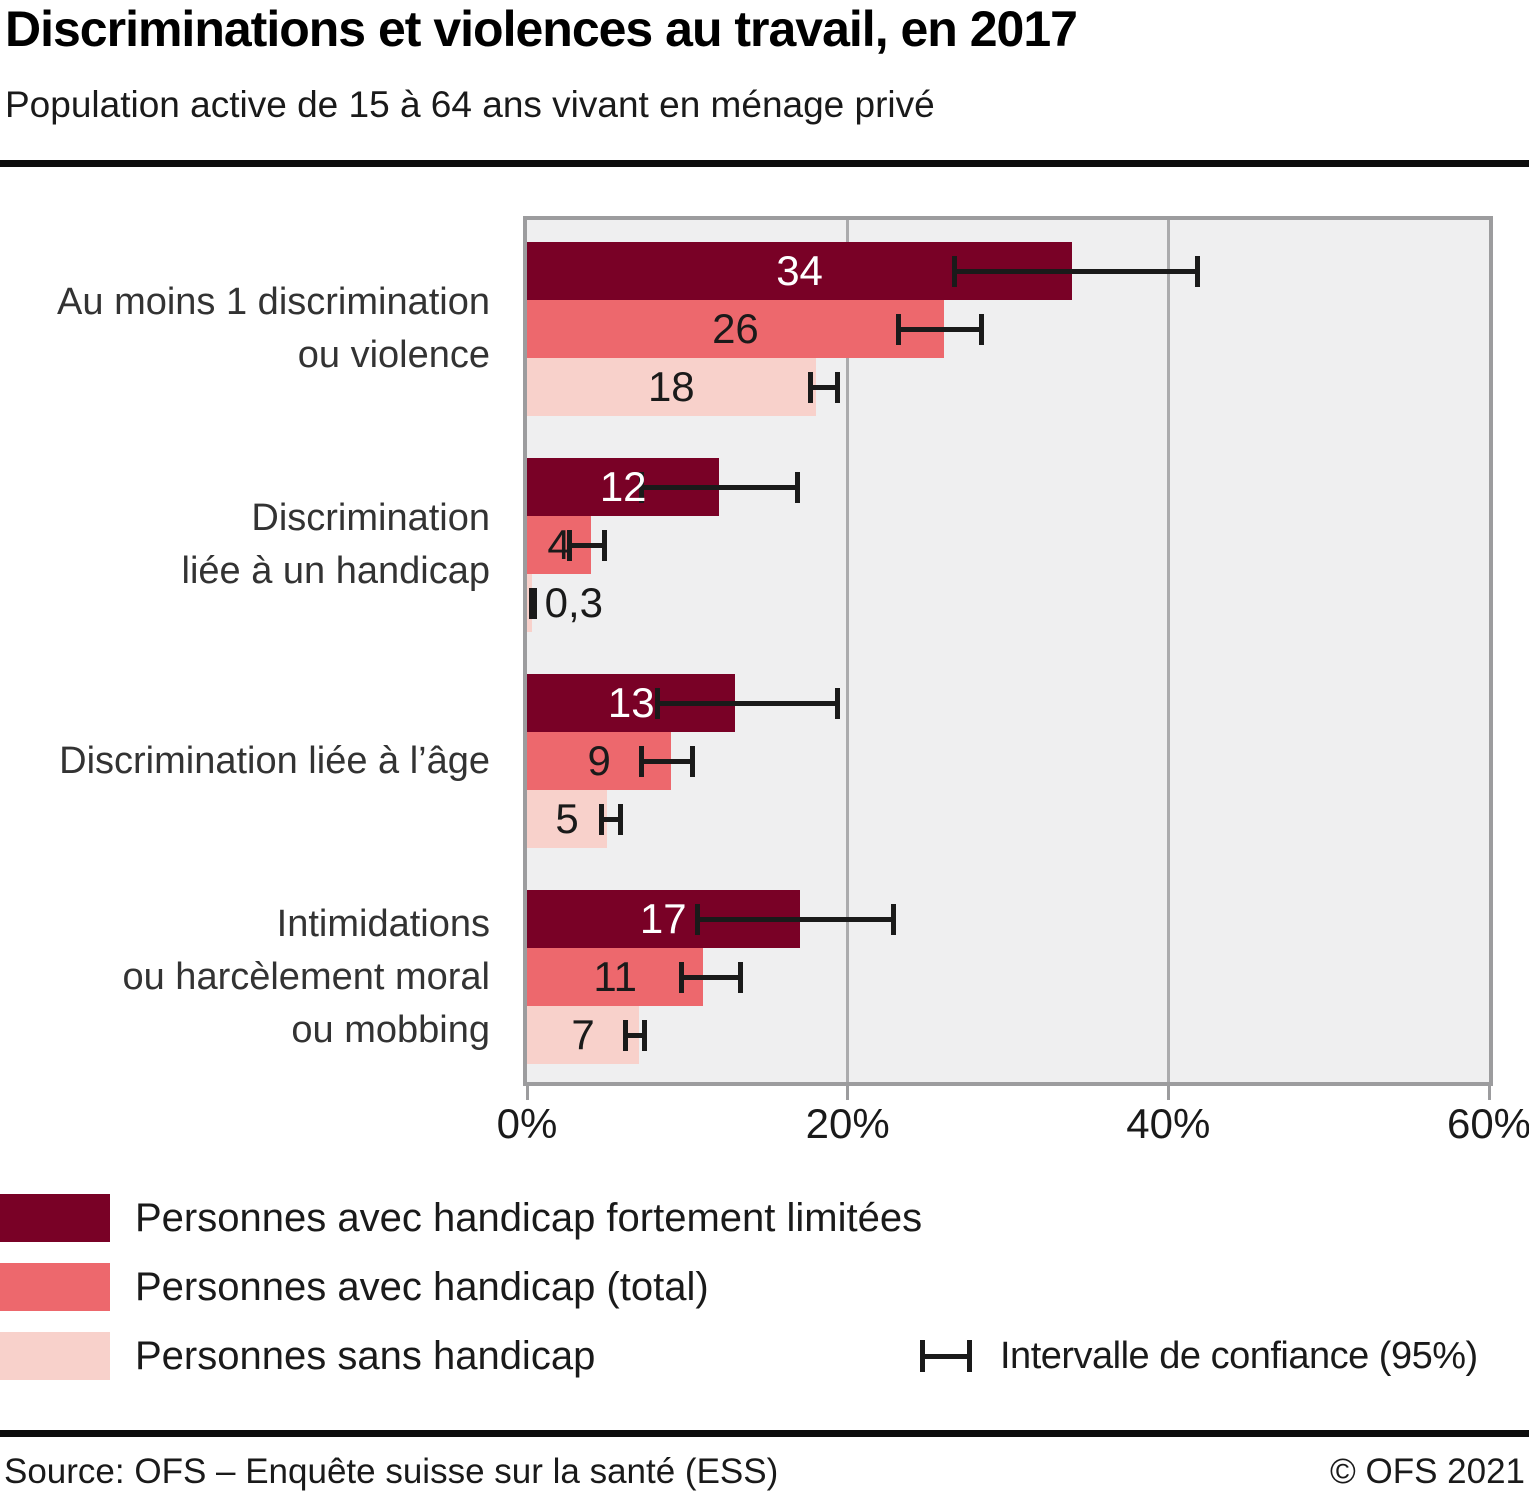  What do you see at coordinates (1239, 1355) in the screenshot?
I see `ci-legend-label: Intervalle de confiance (95%)` at bounding box center [1239, 1355].